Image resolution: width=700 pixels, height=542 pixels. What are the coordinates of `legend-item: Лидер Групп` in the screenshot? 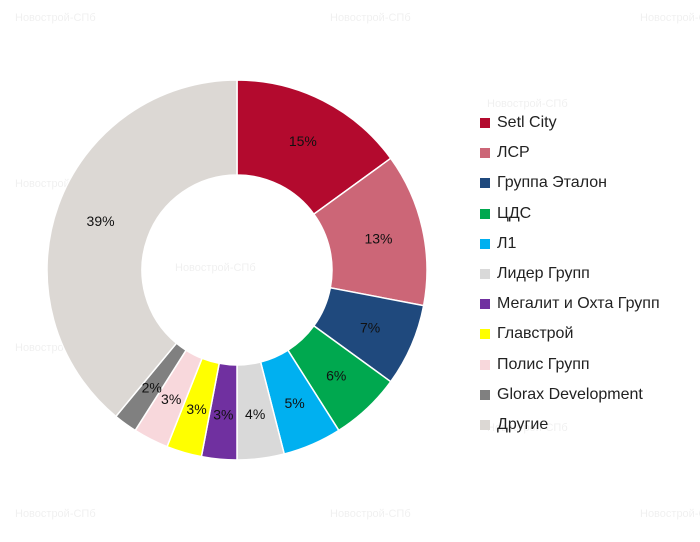 It's located at (570, 274).